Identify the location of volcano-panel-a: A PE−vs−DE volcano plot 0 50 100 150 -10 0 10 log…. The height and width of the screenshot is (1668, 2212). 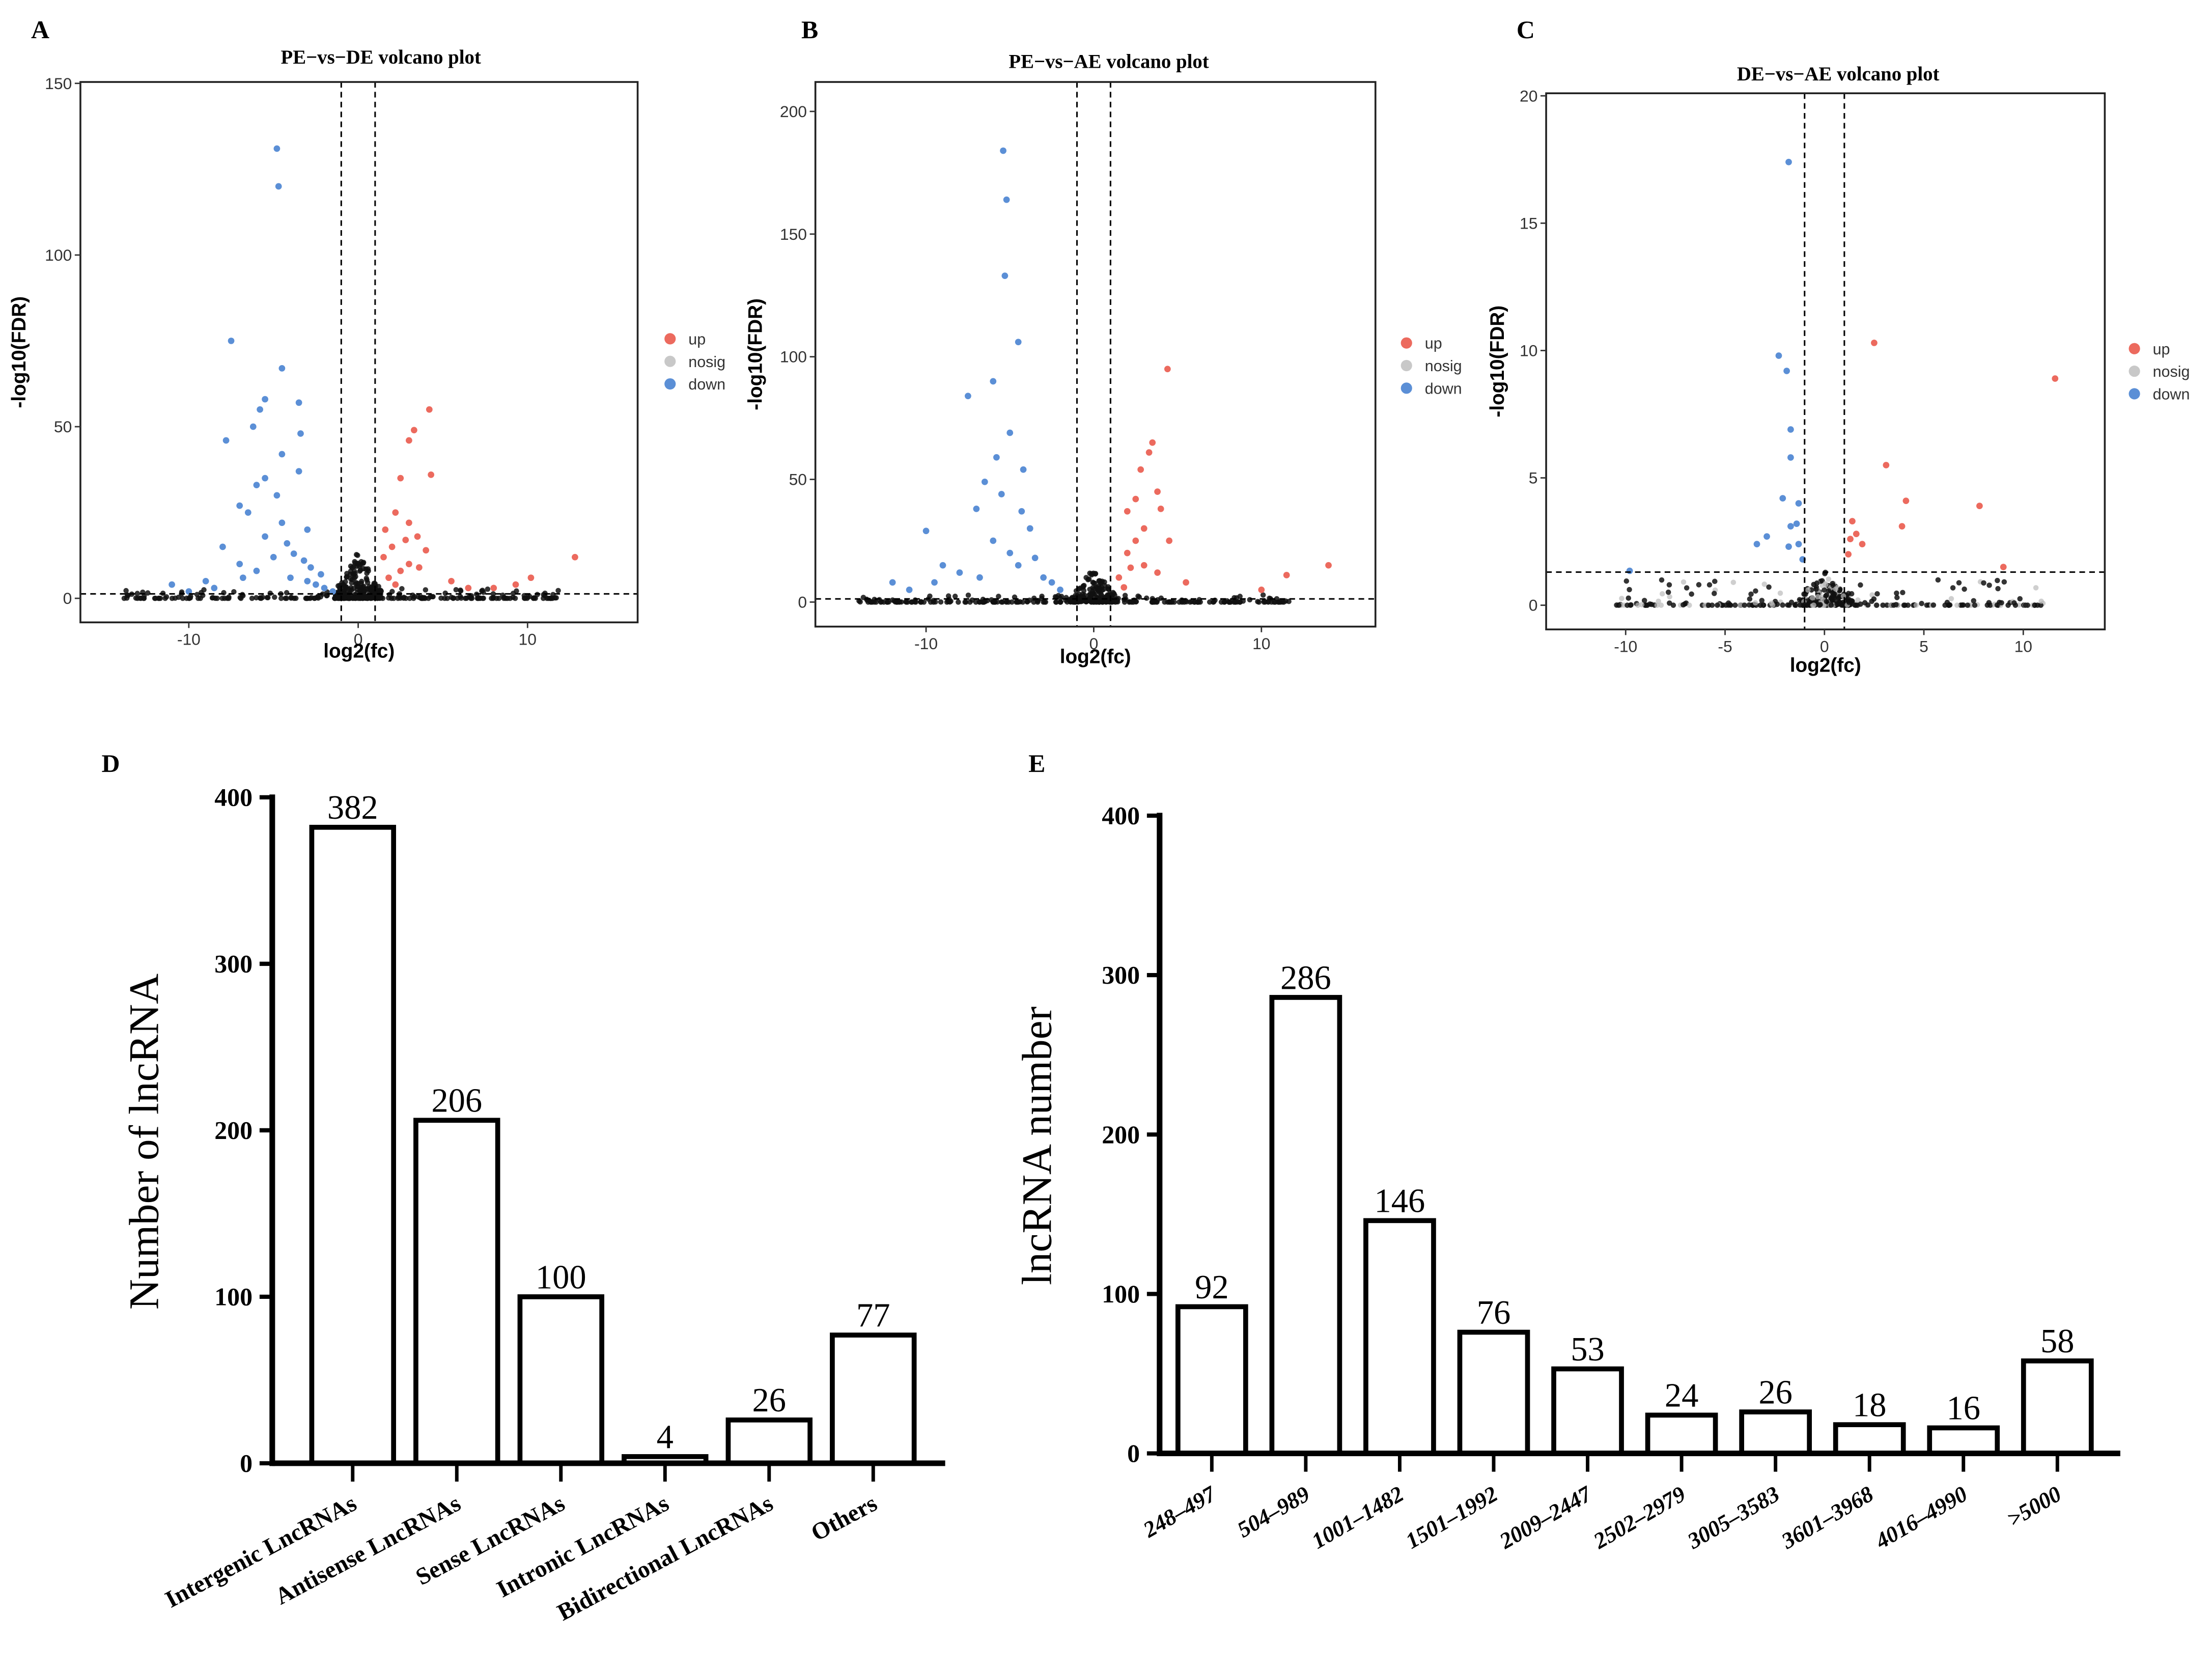
(366, 339).